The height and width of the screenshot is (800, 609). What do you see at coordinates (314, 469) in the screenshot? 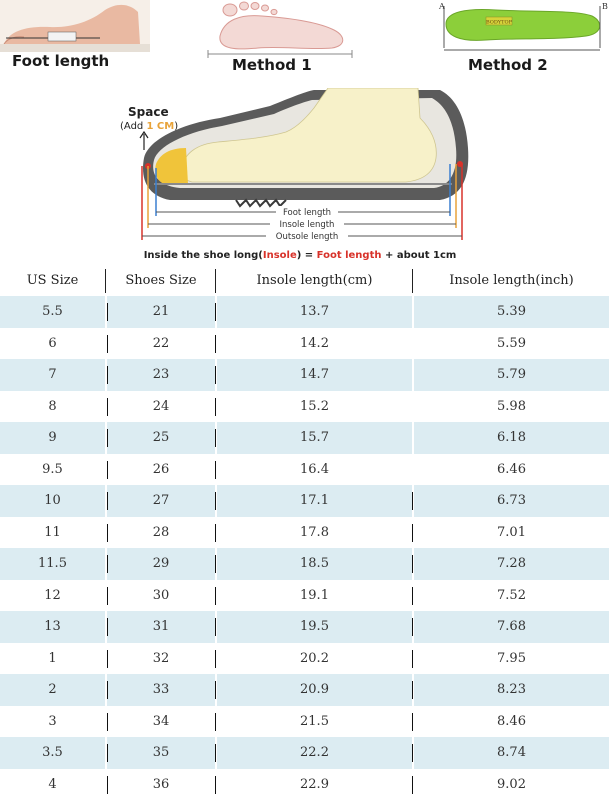
I see `cell-insole-cm: 16.4` at bounding box center [314, 469].